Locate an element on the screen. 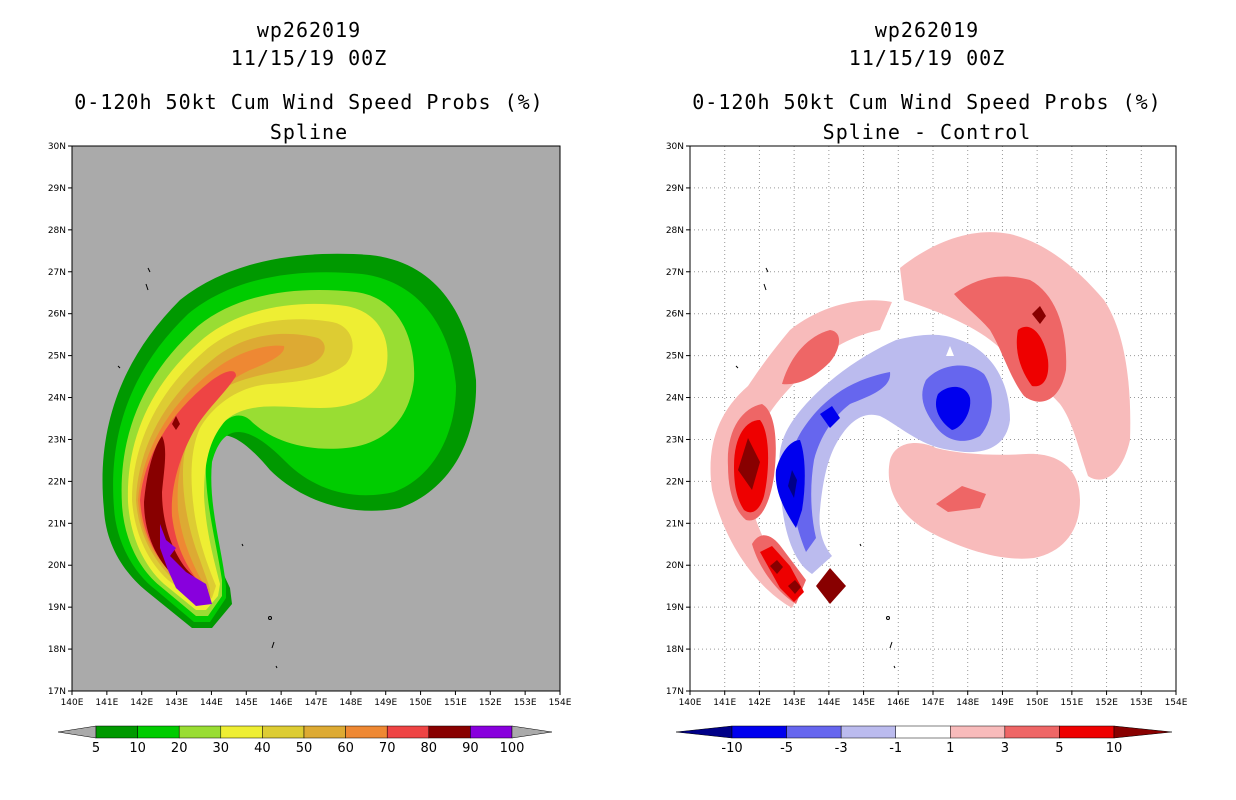 Image resolution: width=1236 pixels, height=800 pixels. y-tick-label: 19N is located at coordinates (675, 608).